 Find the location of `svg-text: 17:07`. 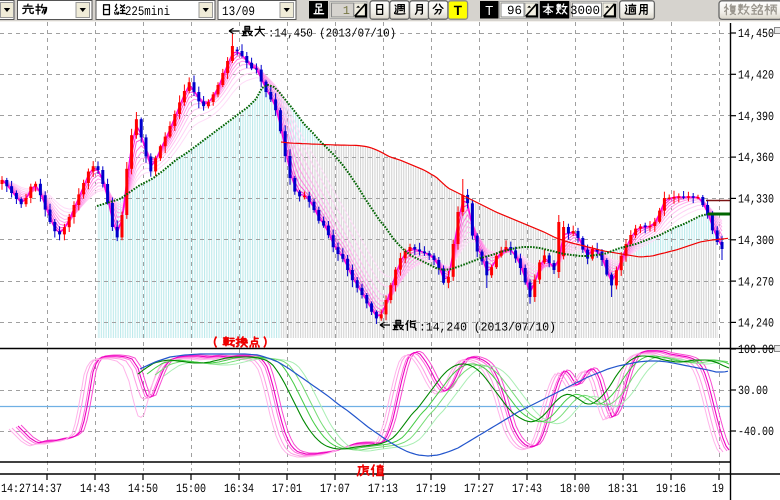

svg-text: 17:07 is located at coordinates (335, 489).